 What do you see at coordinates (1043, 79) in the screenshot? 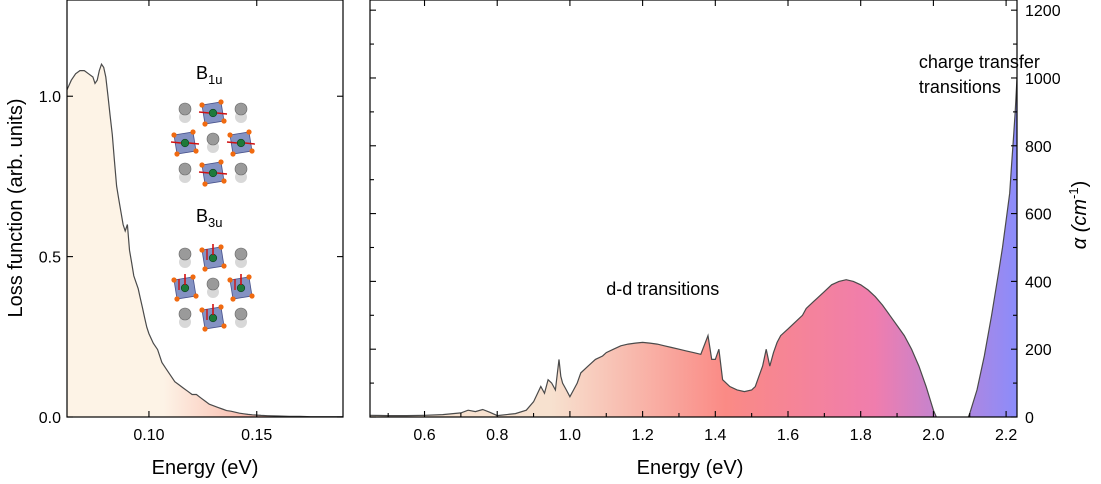
I see `y-tick-label: 1000` at bounding box center [1043, 79].